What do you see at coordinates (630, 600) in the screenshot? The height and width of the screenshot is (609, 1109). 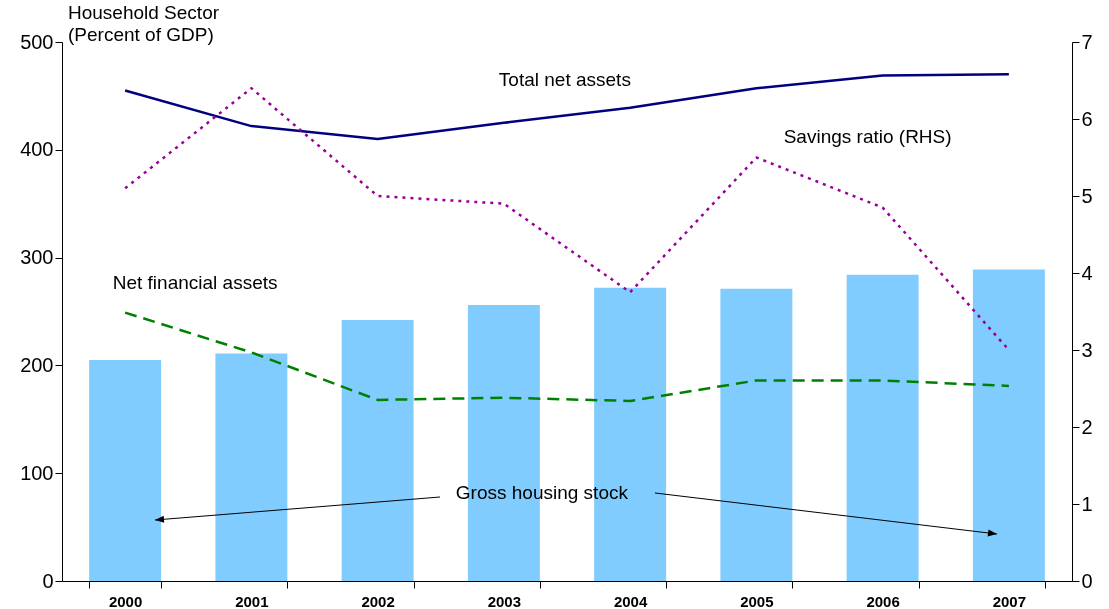 I see `x-tick-label: 2004` at bounding box center [630, 600].